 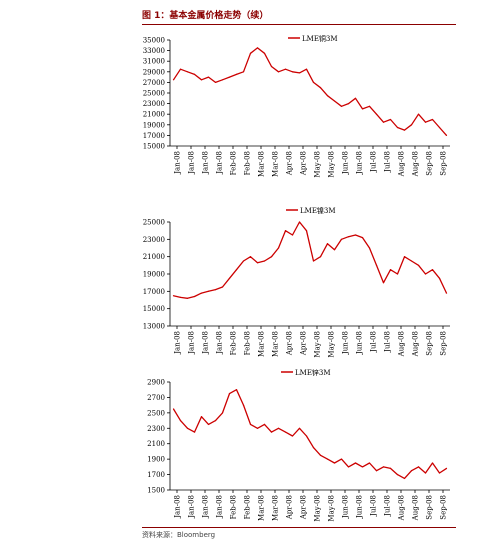 I want to click on legend-label: LME镍3M, so click(x=318, y=210).